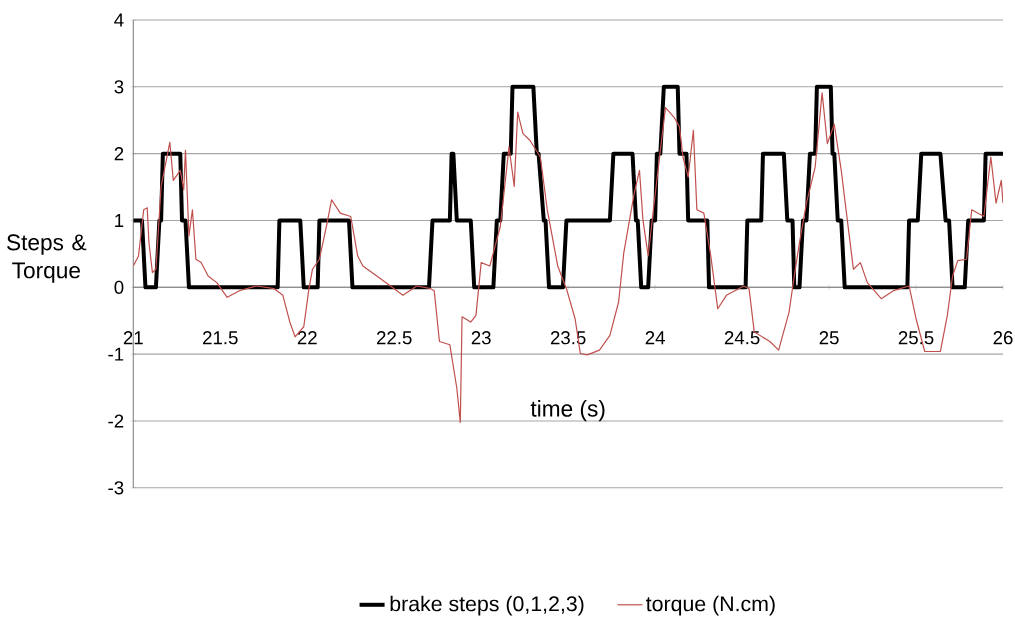 This screenshot has height=628, width=1015. Describe the element at coordinates (116, 421) in the screenshot. I see `y-tick-label: -2` at that location.